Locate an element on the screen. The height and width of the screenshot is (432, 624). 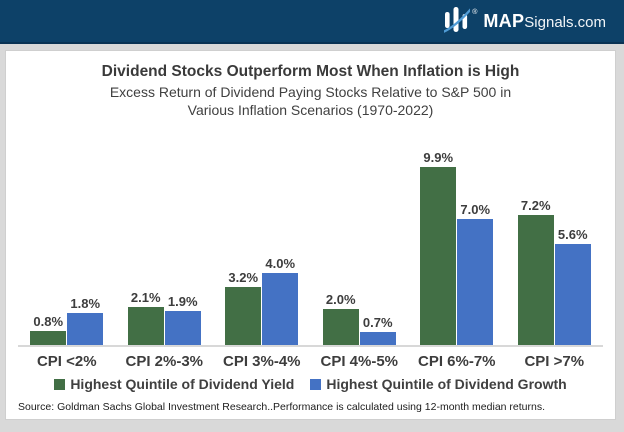
bar-wrap-growth: 1.9% is located at coordinates (182, 320).